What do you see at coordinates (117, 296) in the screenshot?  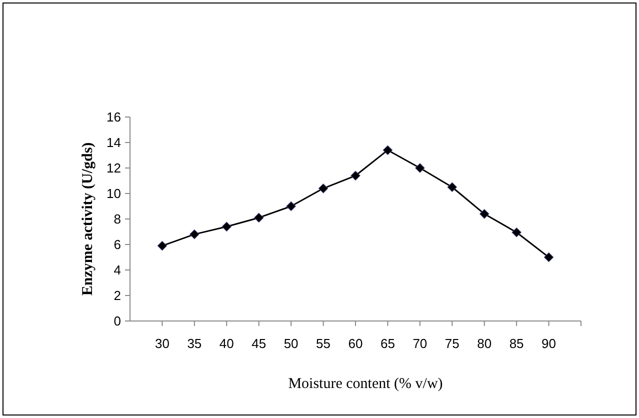 I see `y-tick-label: 2` at bounding box center [117, 296].